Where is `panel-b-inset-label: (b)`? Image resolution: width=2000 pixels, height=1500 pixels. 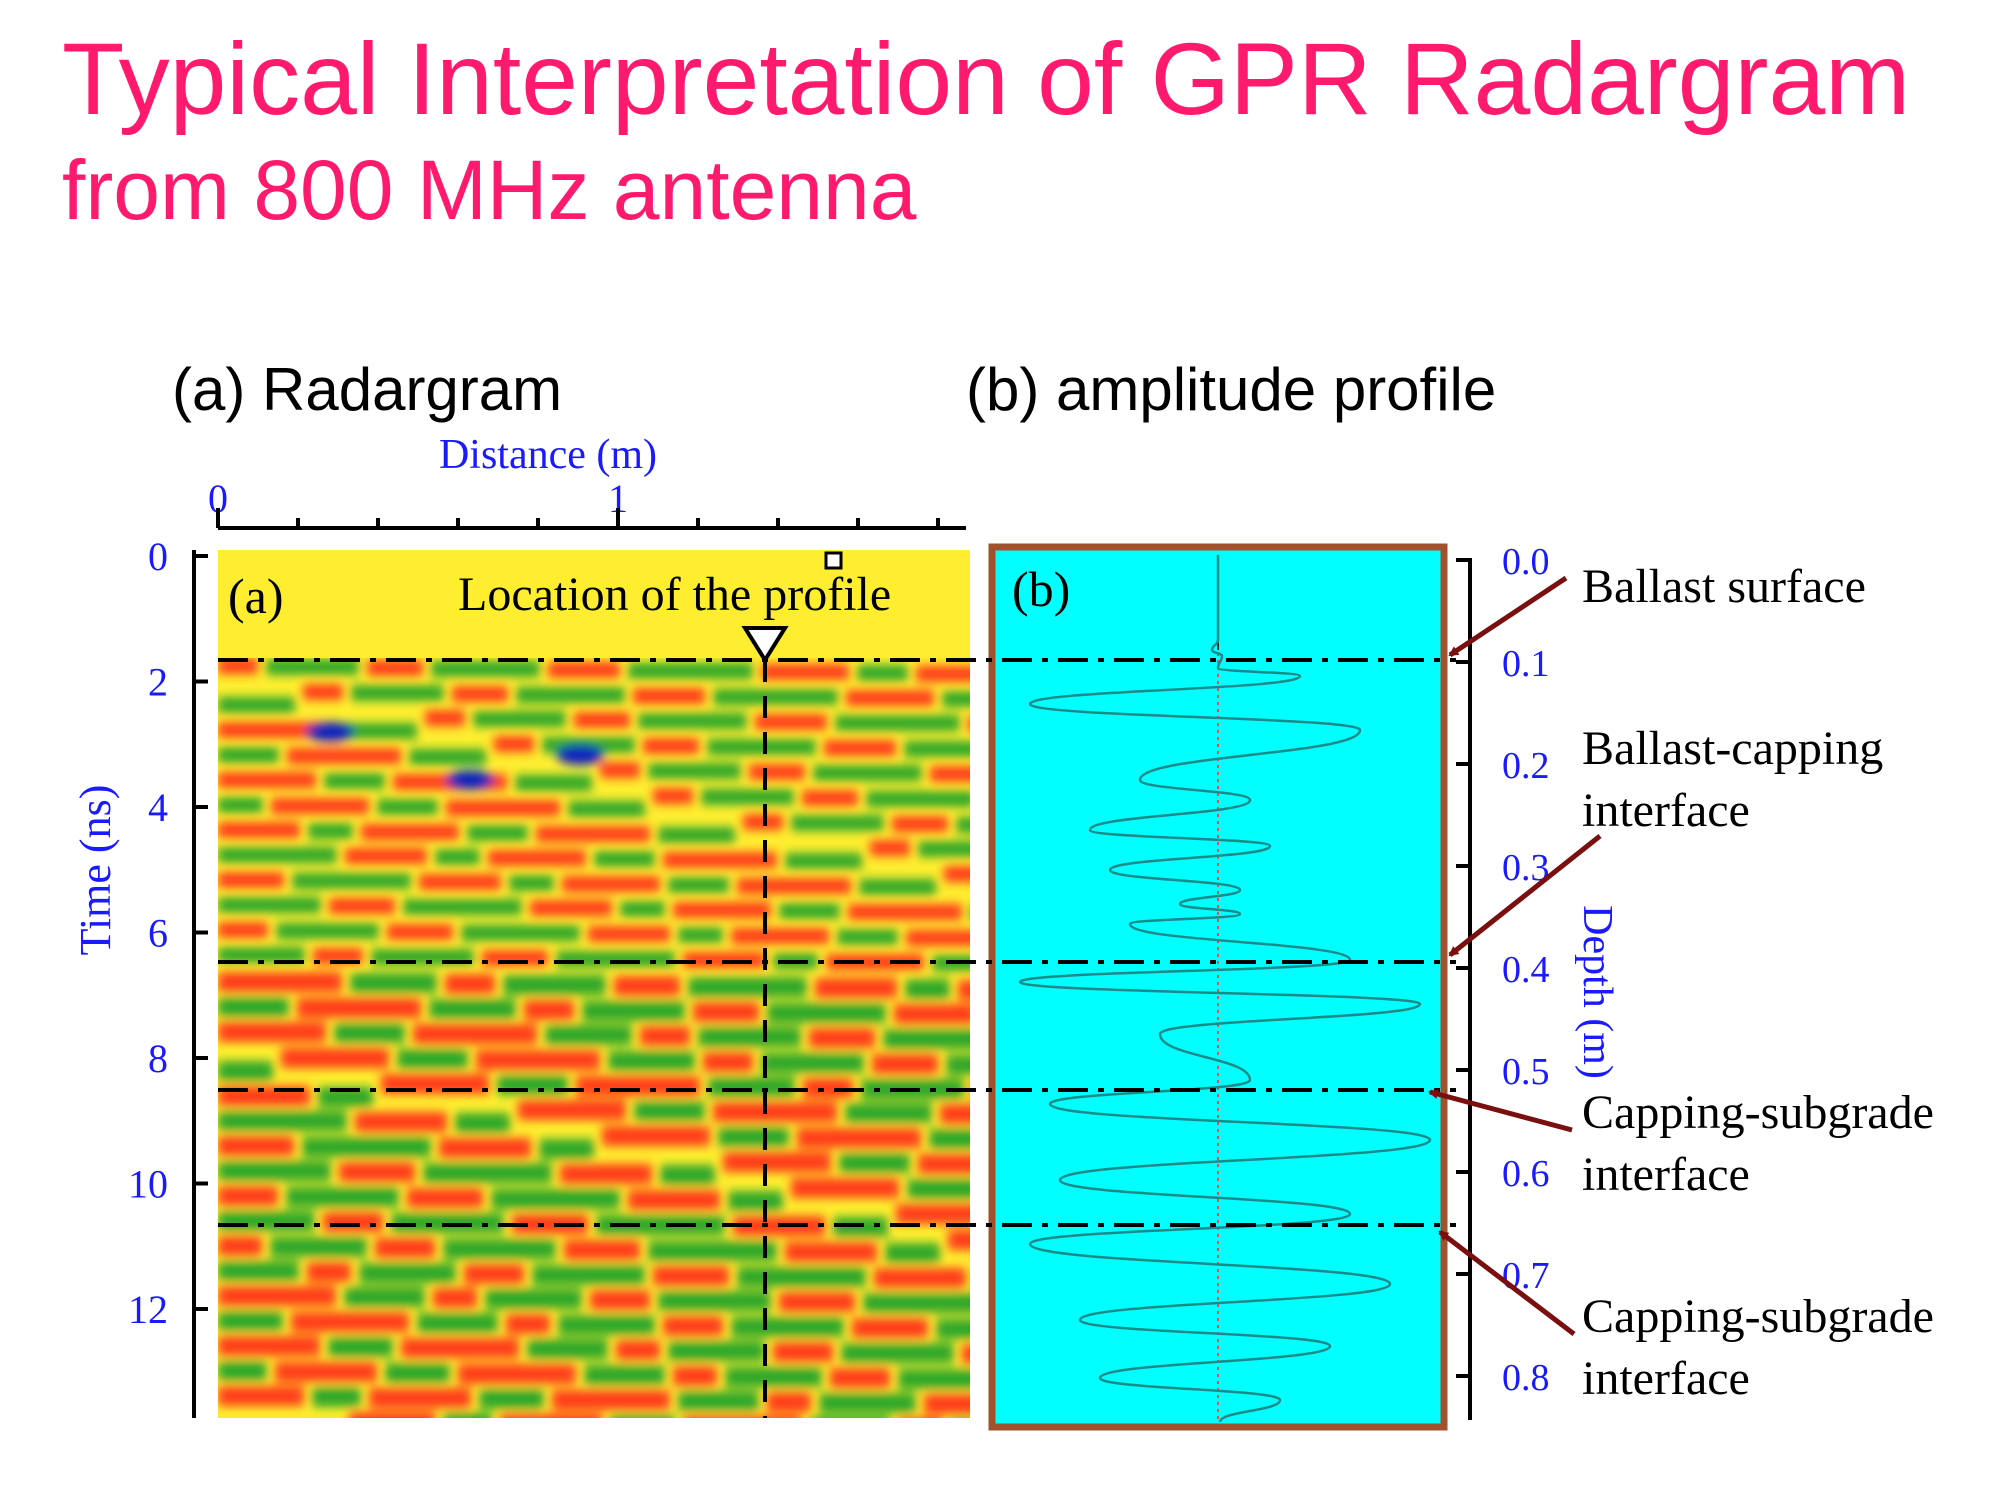 panel-b-inset-label: (b) is located at coordinates (1041, 589).